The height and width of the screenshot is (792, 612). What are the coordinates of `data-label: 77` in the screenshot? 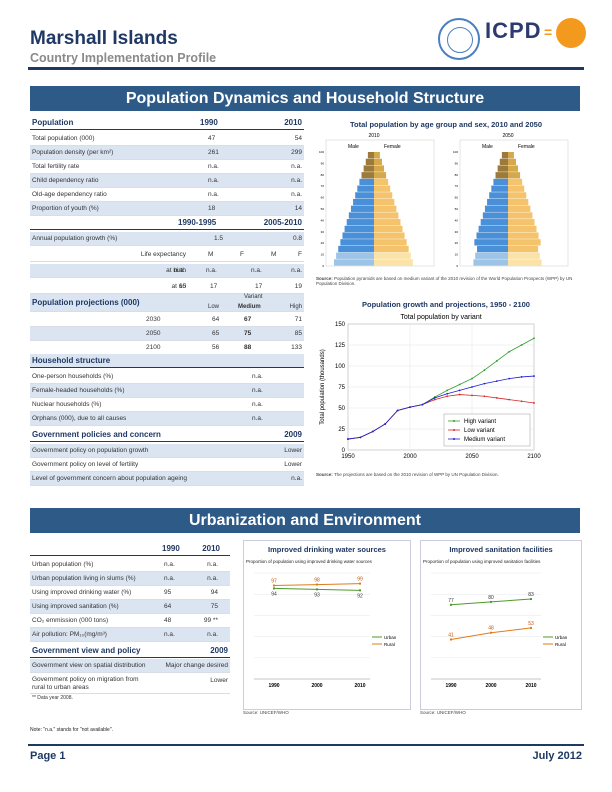 It's located at (451, 601).